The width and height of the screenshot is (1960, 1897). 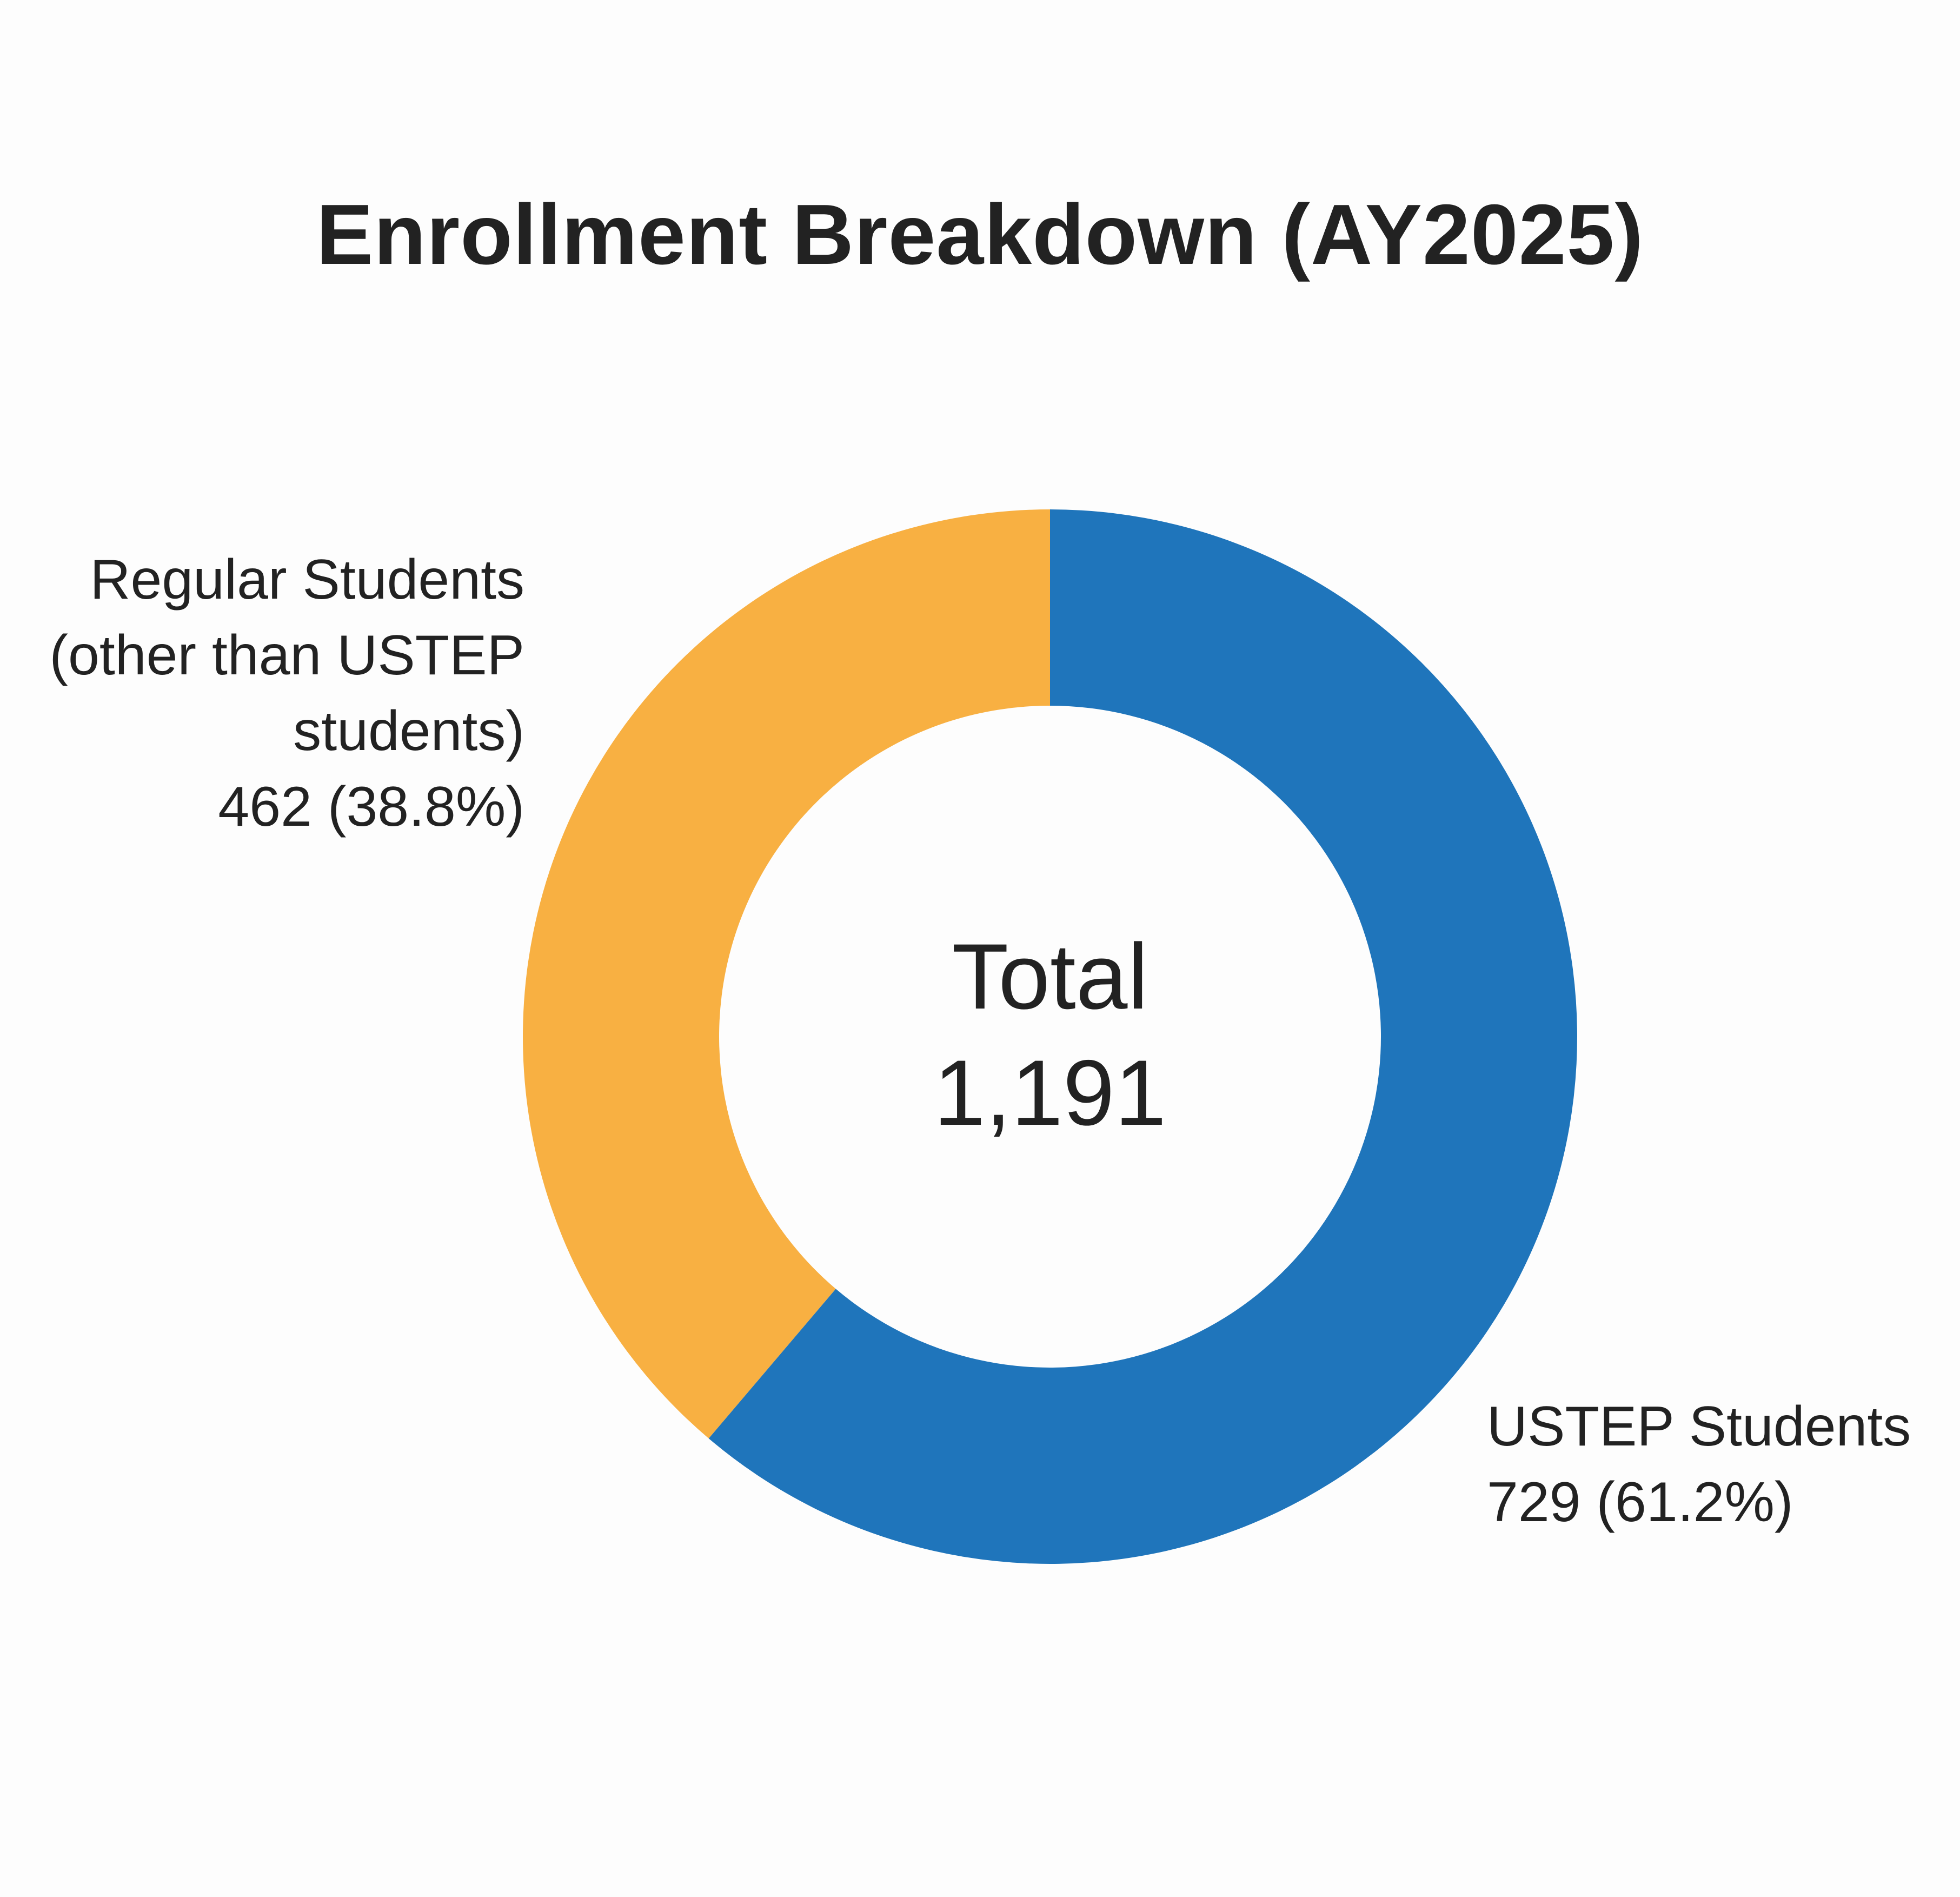 What do you see at coordinates (1719, 1465) in the screenshot?
I see `slice-label-ustep-students: USTEP Students 729 (61.2%)` at bounding box center [1719, 1465].